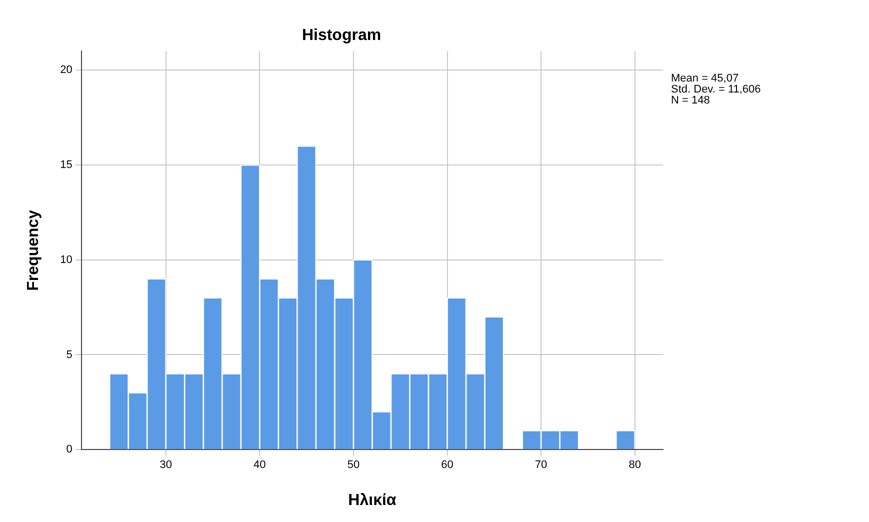  Describe the element at coordinates (66, 260) in the screenshot. I see `y-tick-label: 10` at that location.